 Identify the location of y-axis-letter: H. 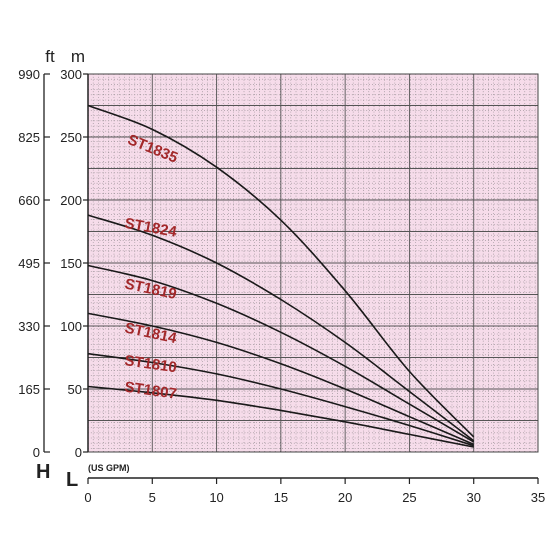
(43, 472).